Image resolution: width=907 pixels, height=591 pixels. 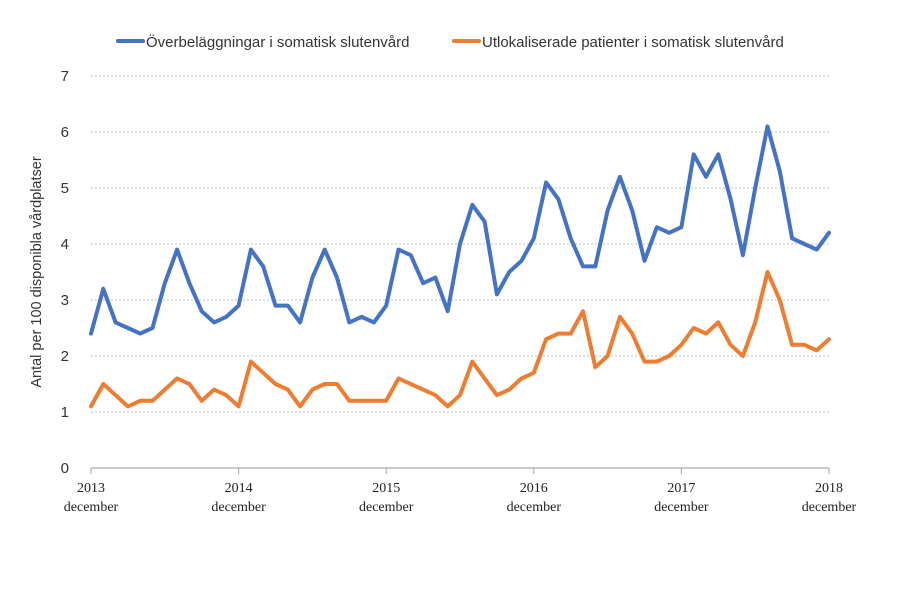 I want to click on y-tick-label: 4, so click(x=65, y=244).